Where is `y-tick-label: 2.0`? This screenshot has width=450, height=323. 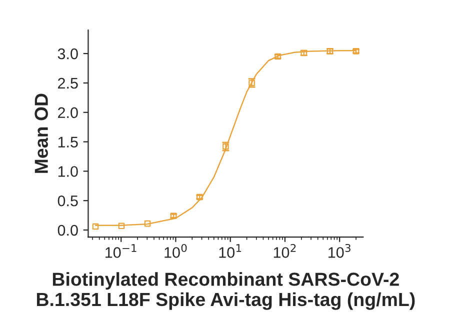 y-tick-label: 2.0 is located at coordinates (68, 112).